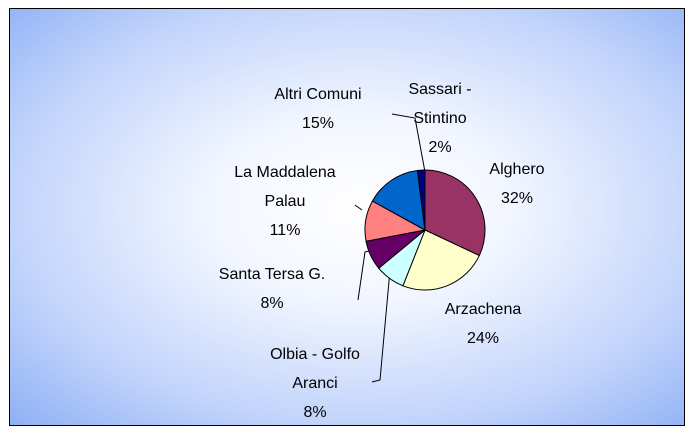 The height and width of the screenshot is (434, 693). Describe the element at coordinates (517, 169) in the screenshot. I see `slice-label: Alghero` at that location.